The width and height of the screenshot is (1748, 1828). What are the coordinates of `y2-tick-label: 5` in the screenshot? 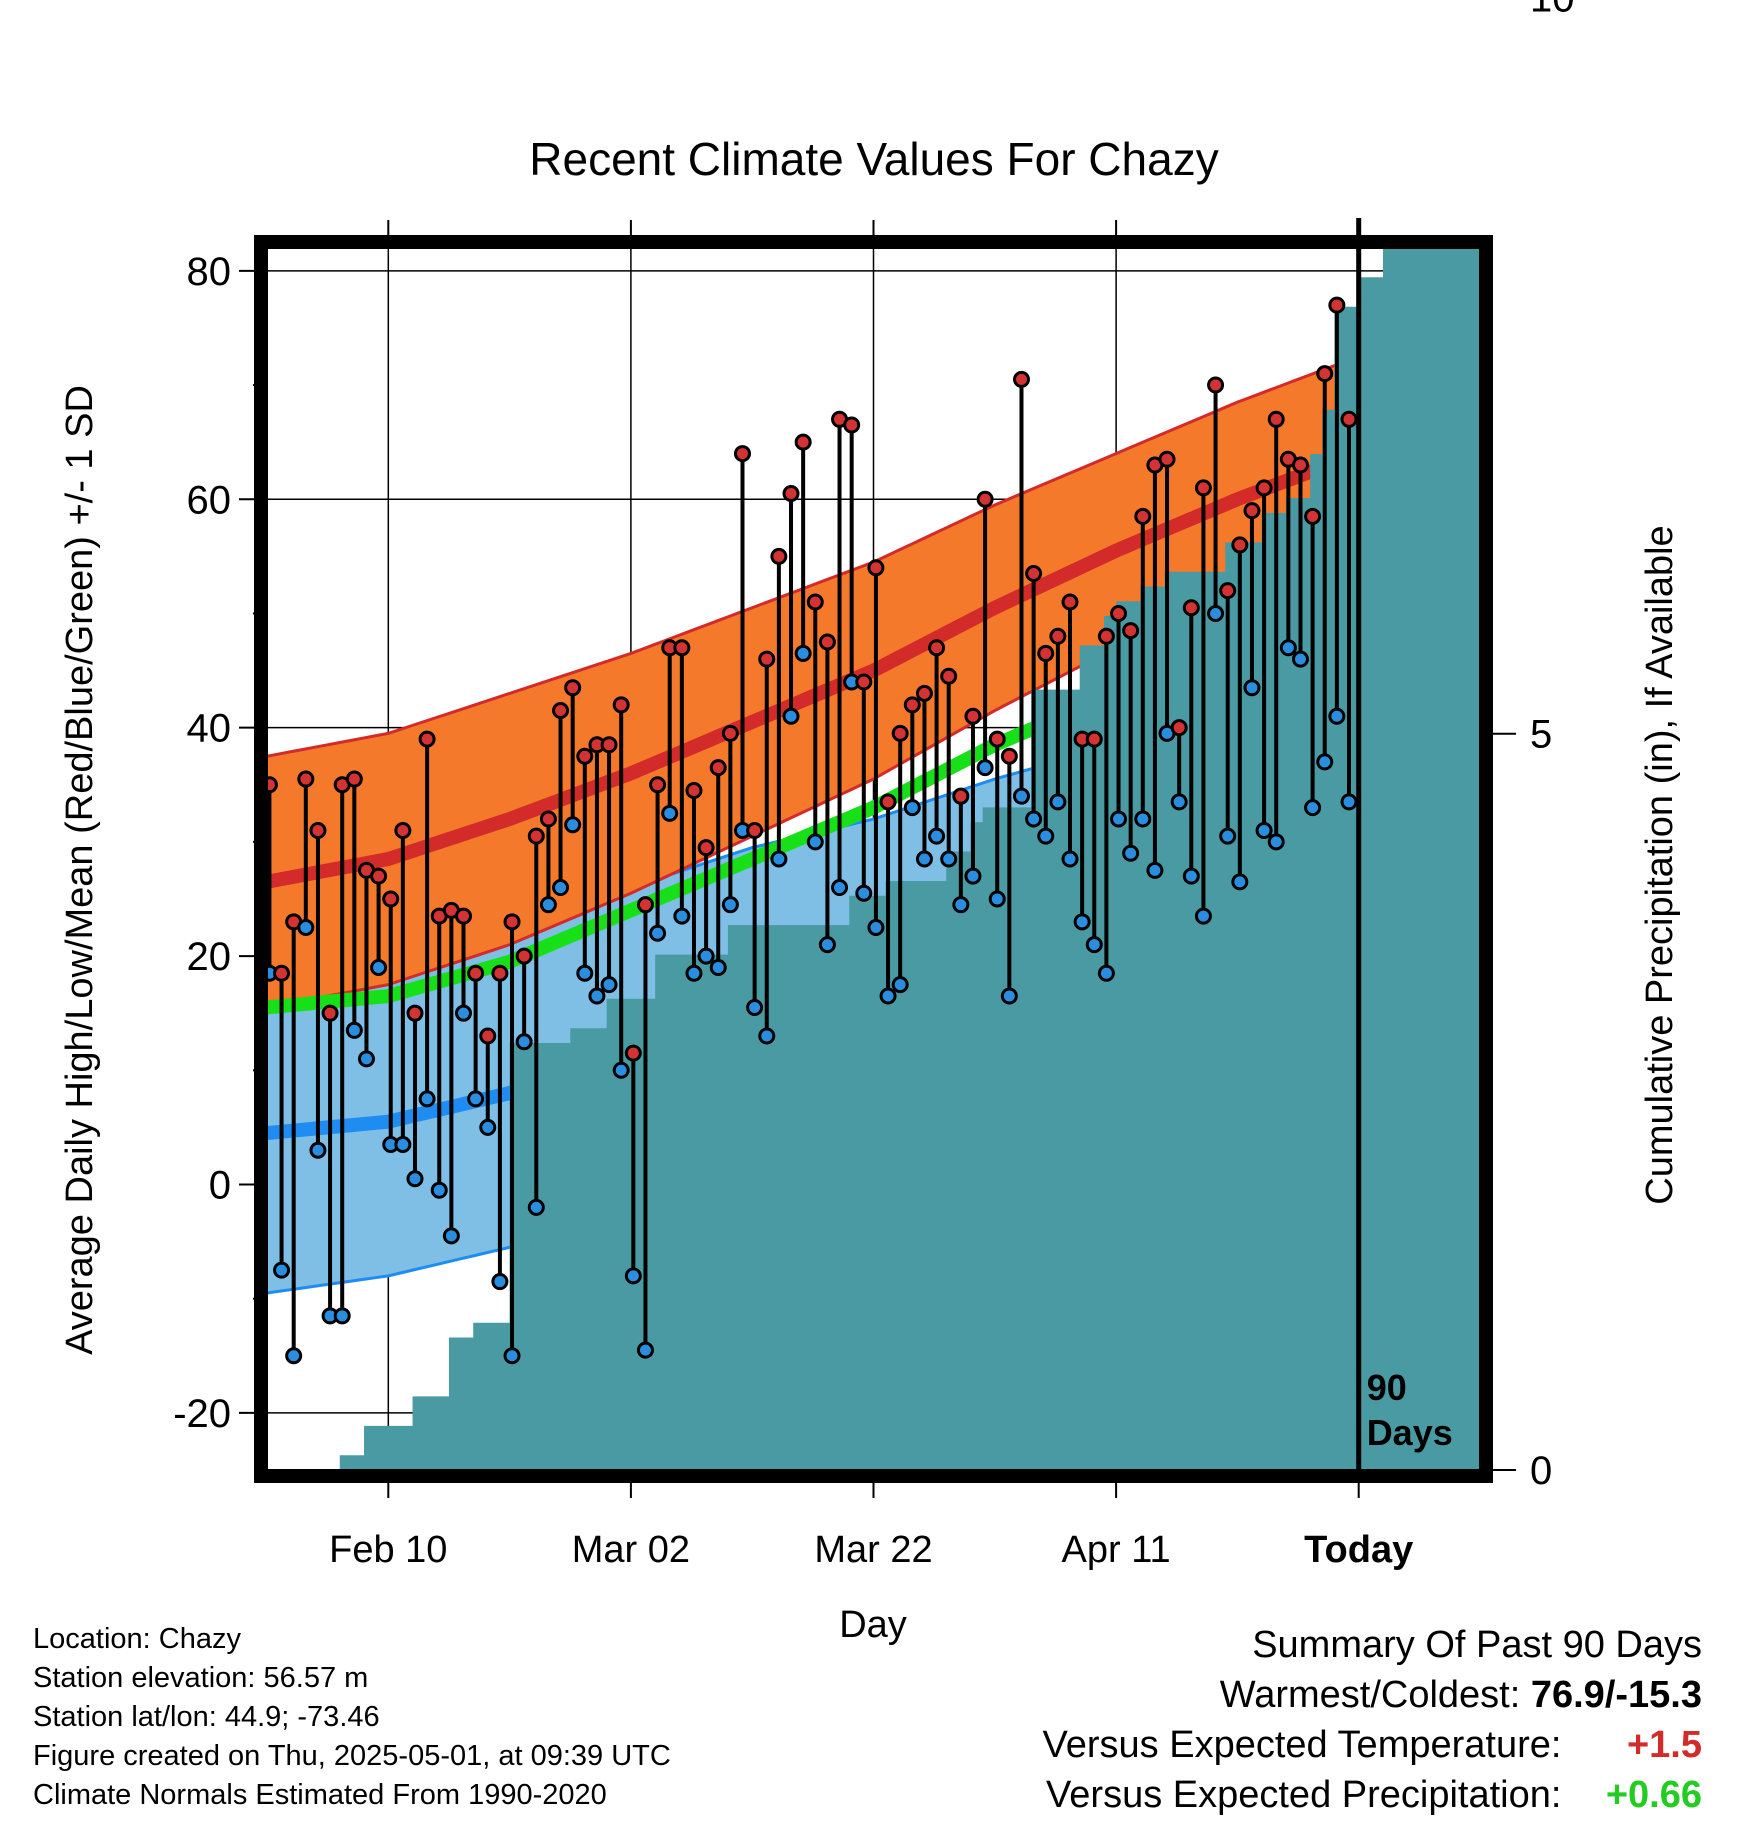 It's located at (1541, 735).